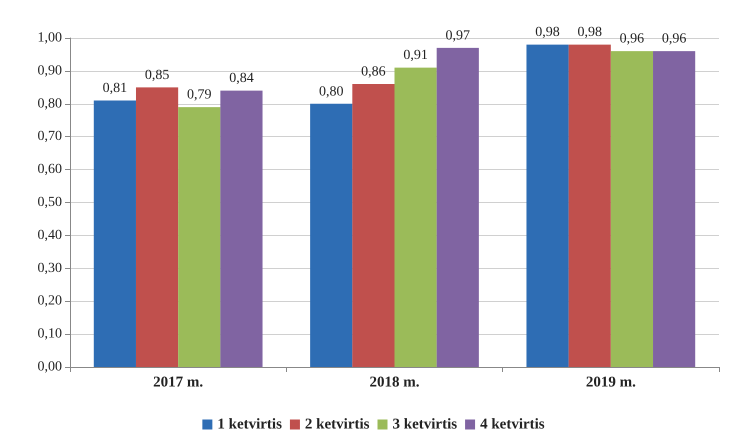  I want to click on data-label: 0,86, so click(373, 72).